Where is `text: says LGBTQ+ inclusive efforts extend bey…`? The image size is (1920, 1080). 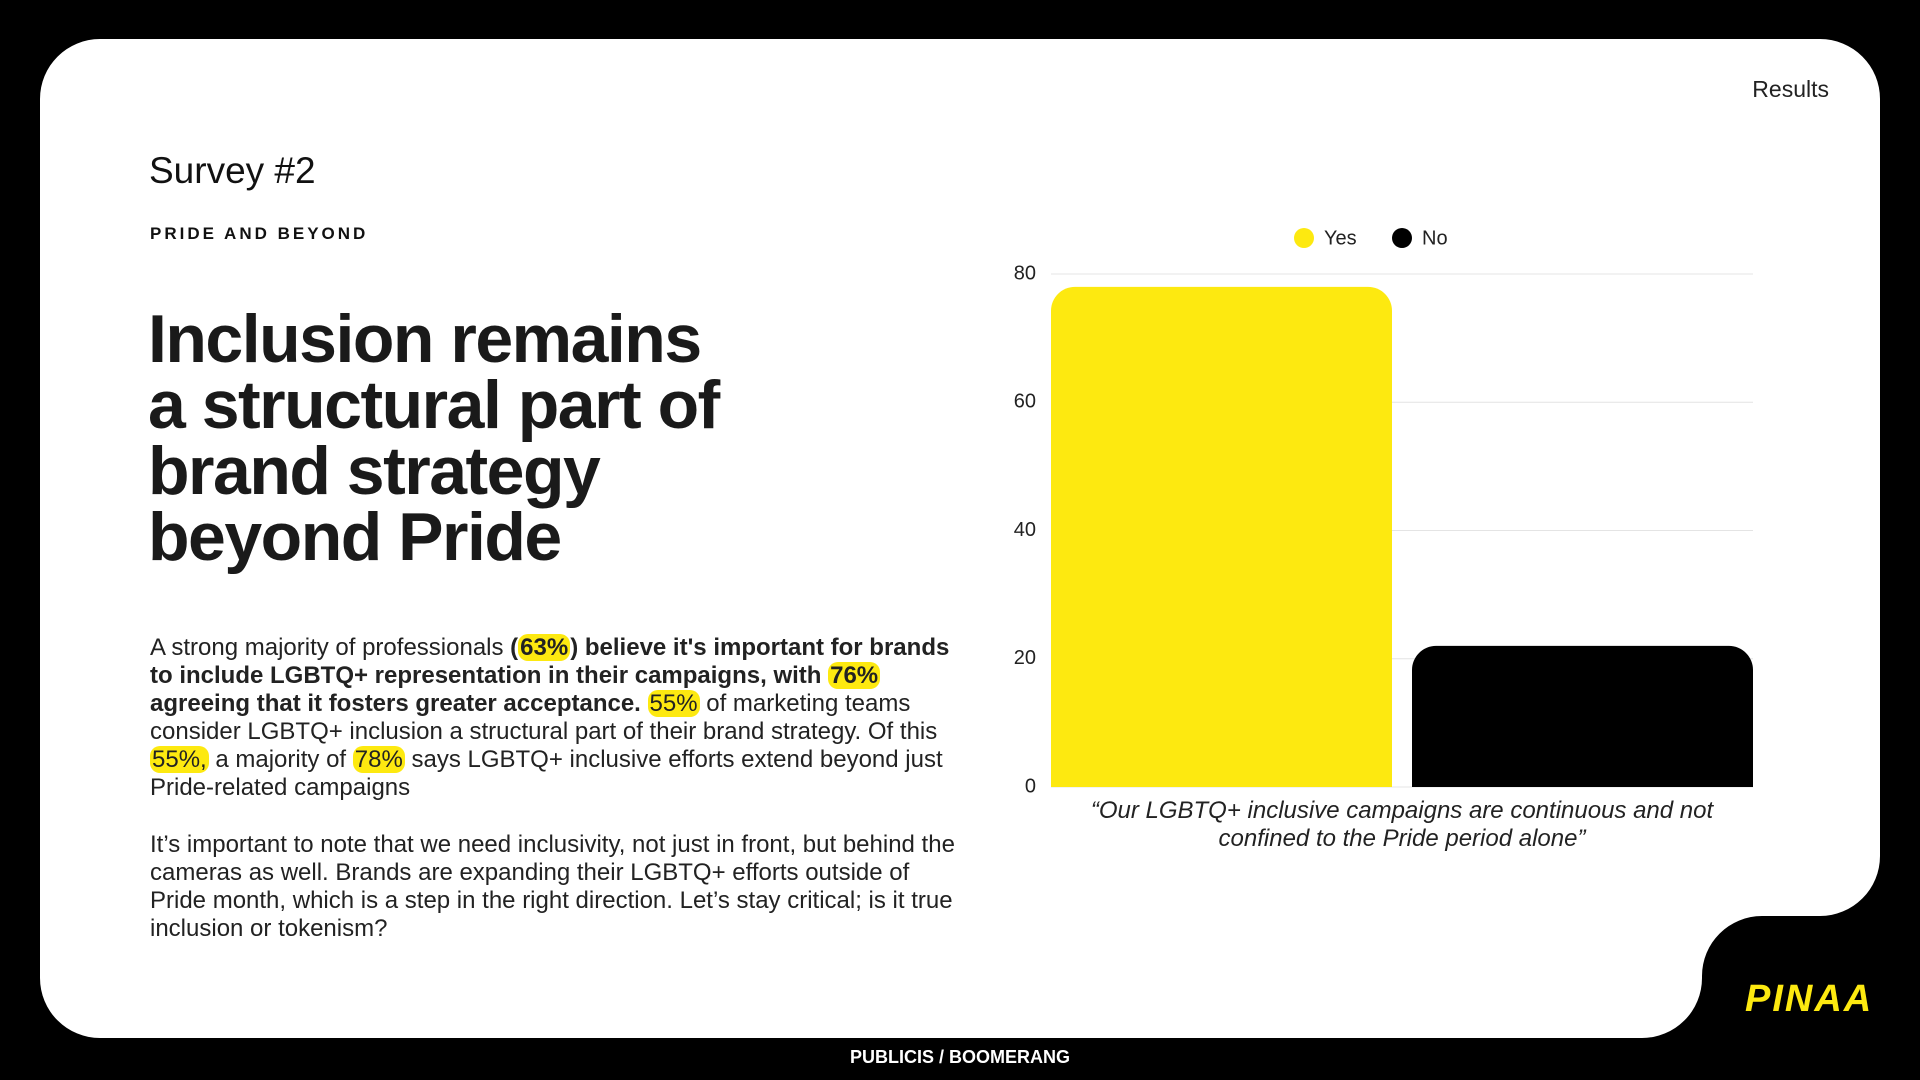 text: says LGBTQ+ inclusive efforts extend bey… is located at coordinates (546, 773).